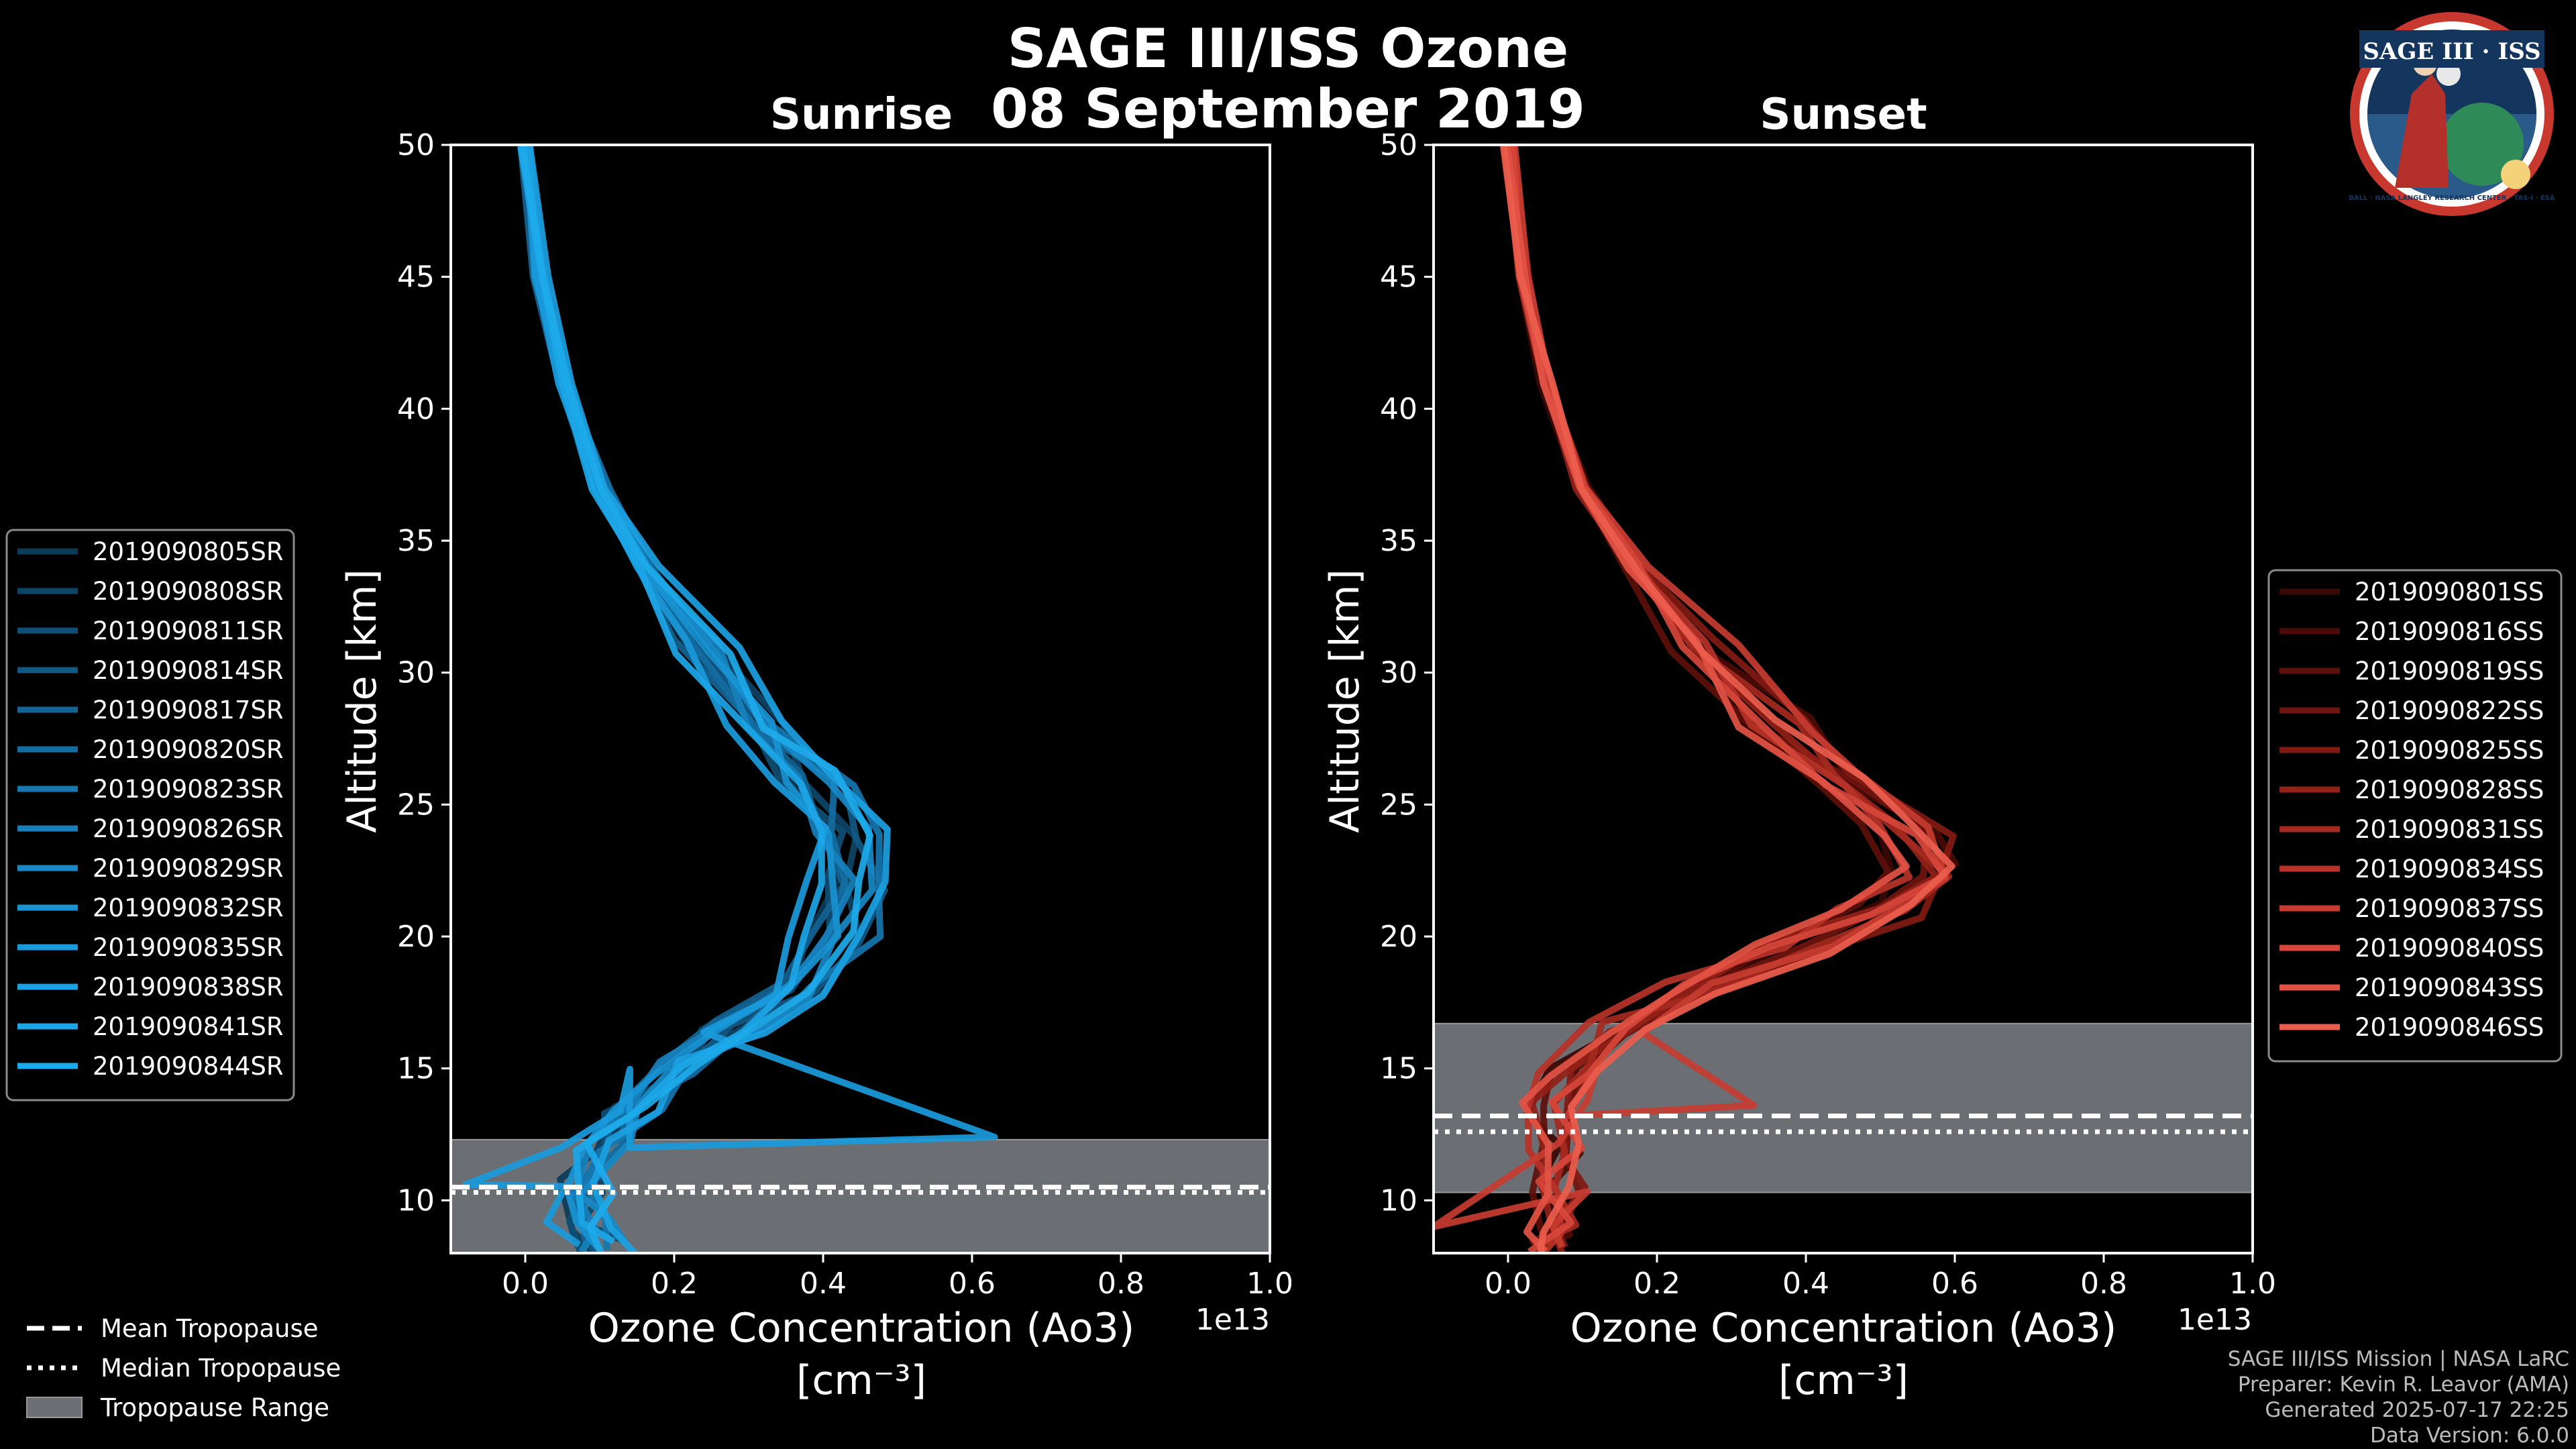 The width and height of the screenshot is (2576, 1449). Describe the element at coordinates (1398, 805) in the screenshot. I see `sunset-ytick-label: 25` at that location.